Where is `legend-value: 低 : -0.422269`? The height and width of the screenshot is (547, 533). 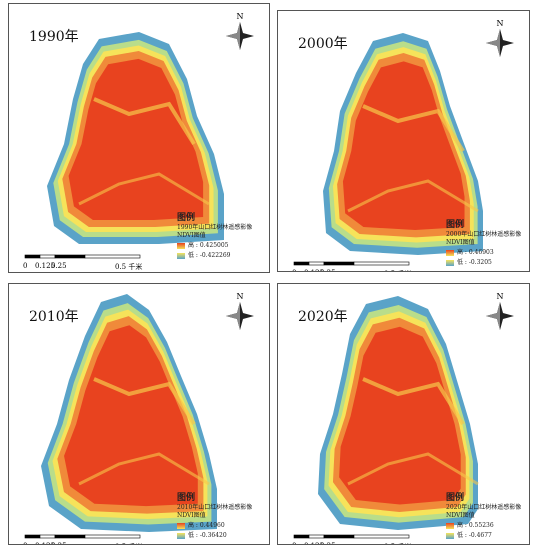 legend-value: 低 : -0.422269 is located at coordinates (209, 255).